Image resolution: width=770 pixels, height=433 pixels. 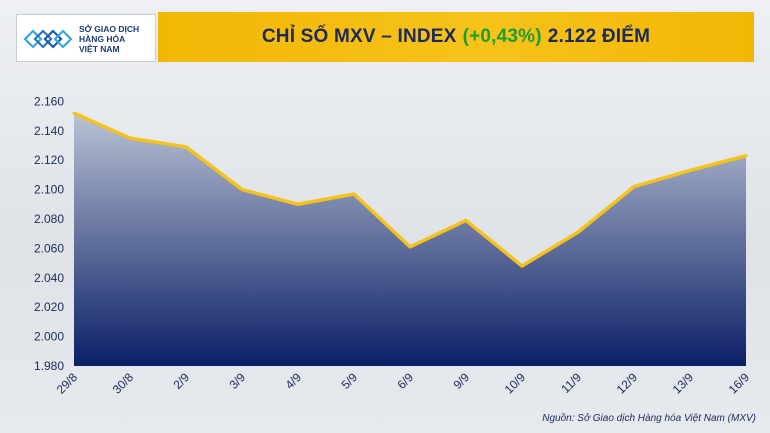 I want to click on x-tick-label: 4/9, so click(x=293, y=381).